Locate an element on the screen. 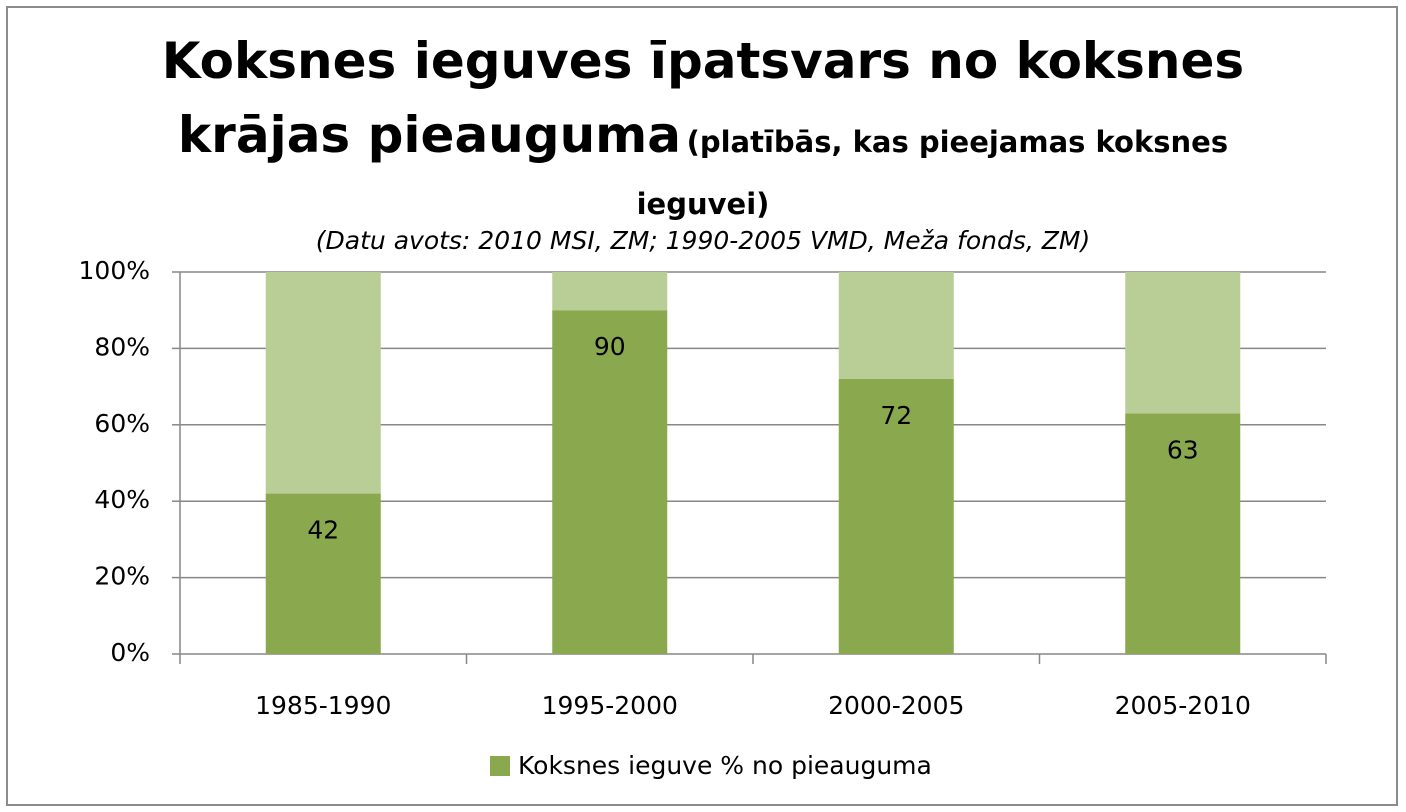 The width and height of the screenshot is (1406, 812). y-tick-label: 60% is located at coordinates (122, 423).